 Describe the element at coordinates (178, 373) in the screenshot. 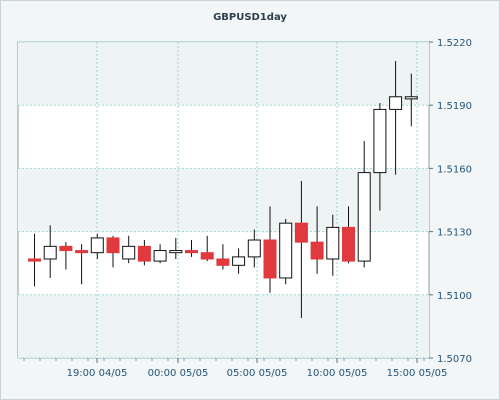

I see `x-tick-label: 00:00 05/05` at that location.